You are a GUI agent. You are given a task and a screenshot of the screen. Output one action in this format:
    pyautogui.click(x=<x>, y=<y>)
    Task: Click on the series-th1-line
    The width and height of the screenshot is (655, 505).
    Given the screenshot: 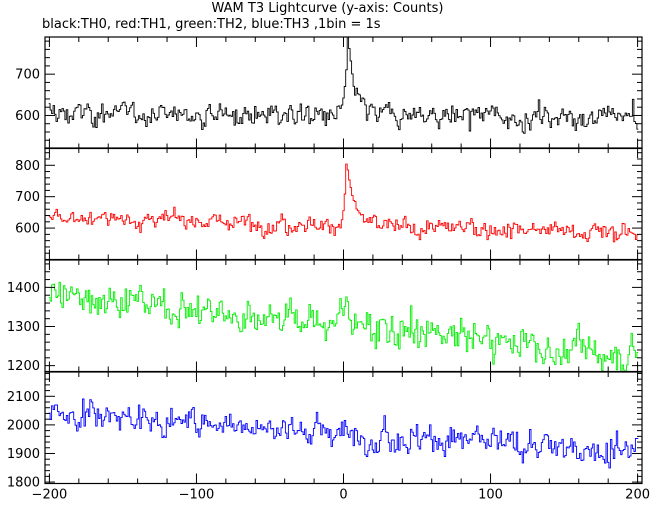 What is the action you would take?
    pyautogui.click(x=343, y=203)
    